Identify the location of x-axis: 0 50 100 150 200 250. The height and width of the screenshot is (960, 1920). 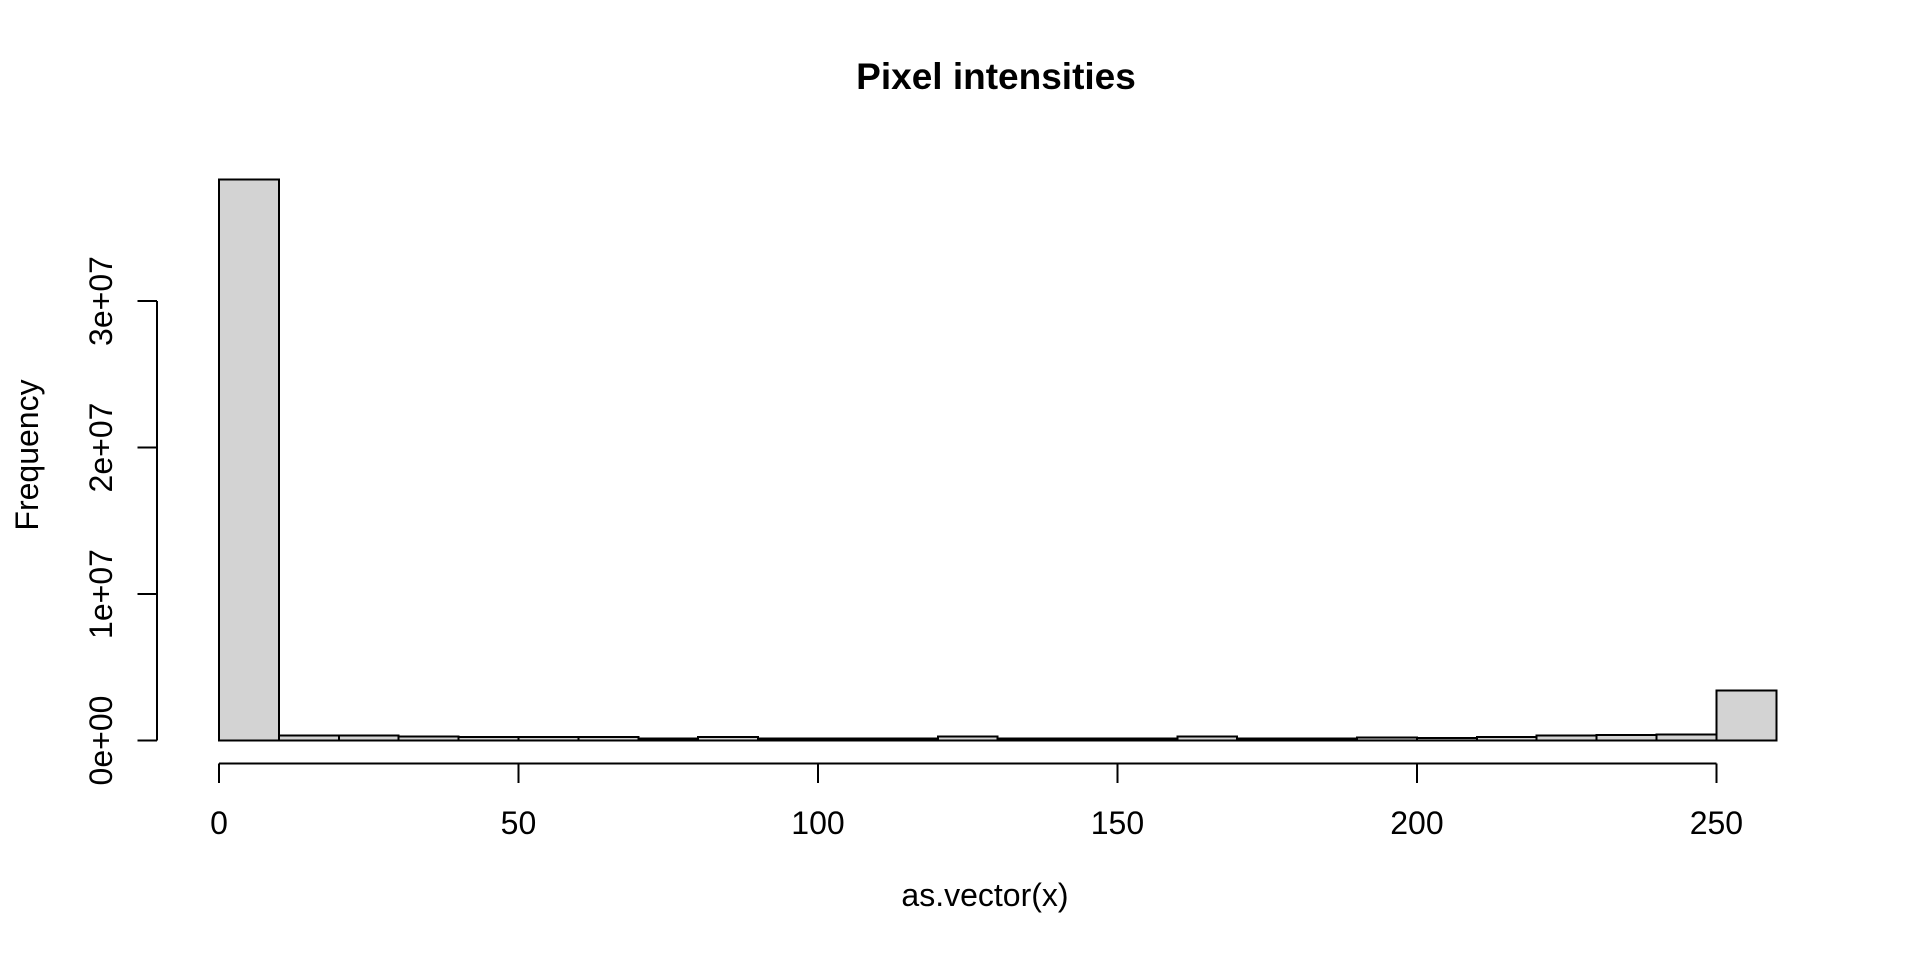
(976, 801).